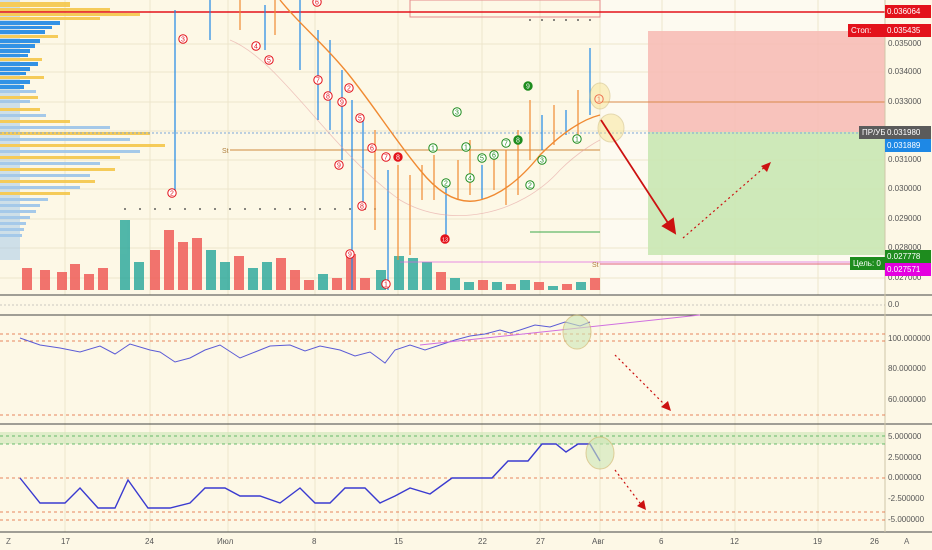 Image resolution: width=932 pixels, height=550 pixels. What do you see at coordinates (149, 541) in the screenshot?
I see `time-tick: 24` at bounding box center [149, 541].